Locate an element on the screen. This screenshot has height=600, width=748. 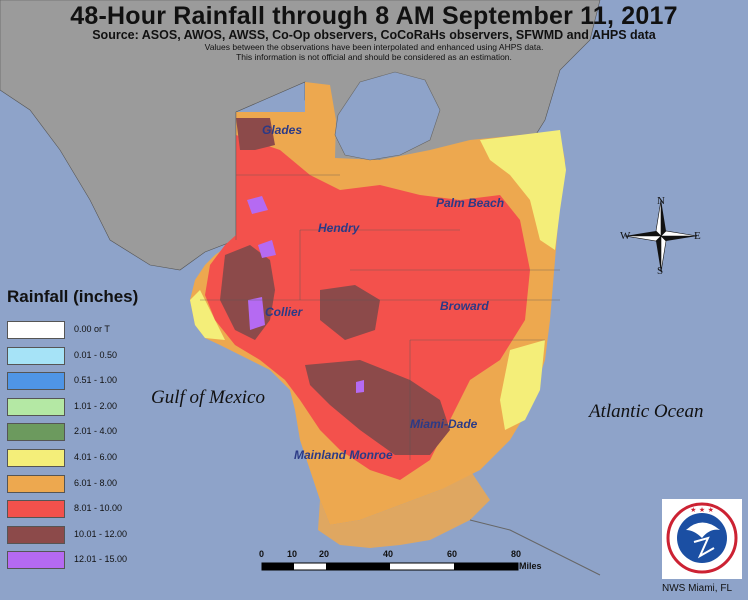
label-glades: Glades is located at coordinates (282, 130).